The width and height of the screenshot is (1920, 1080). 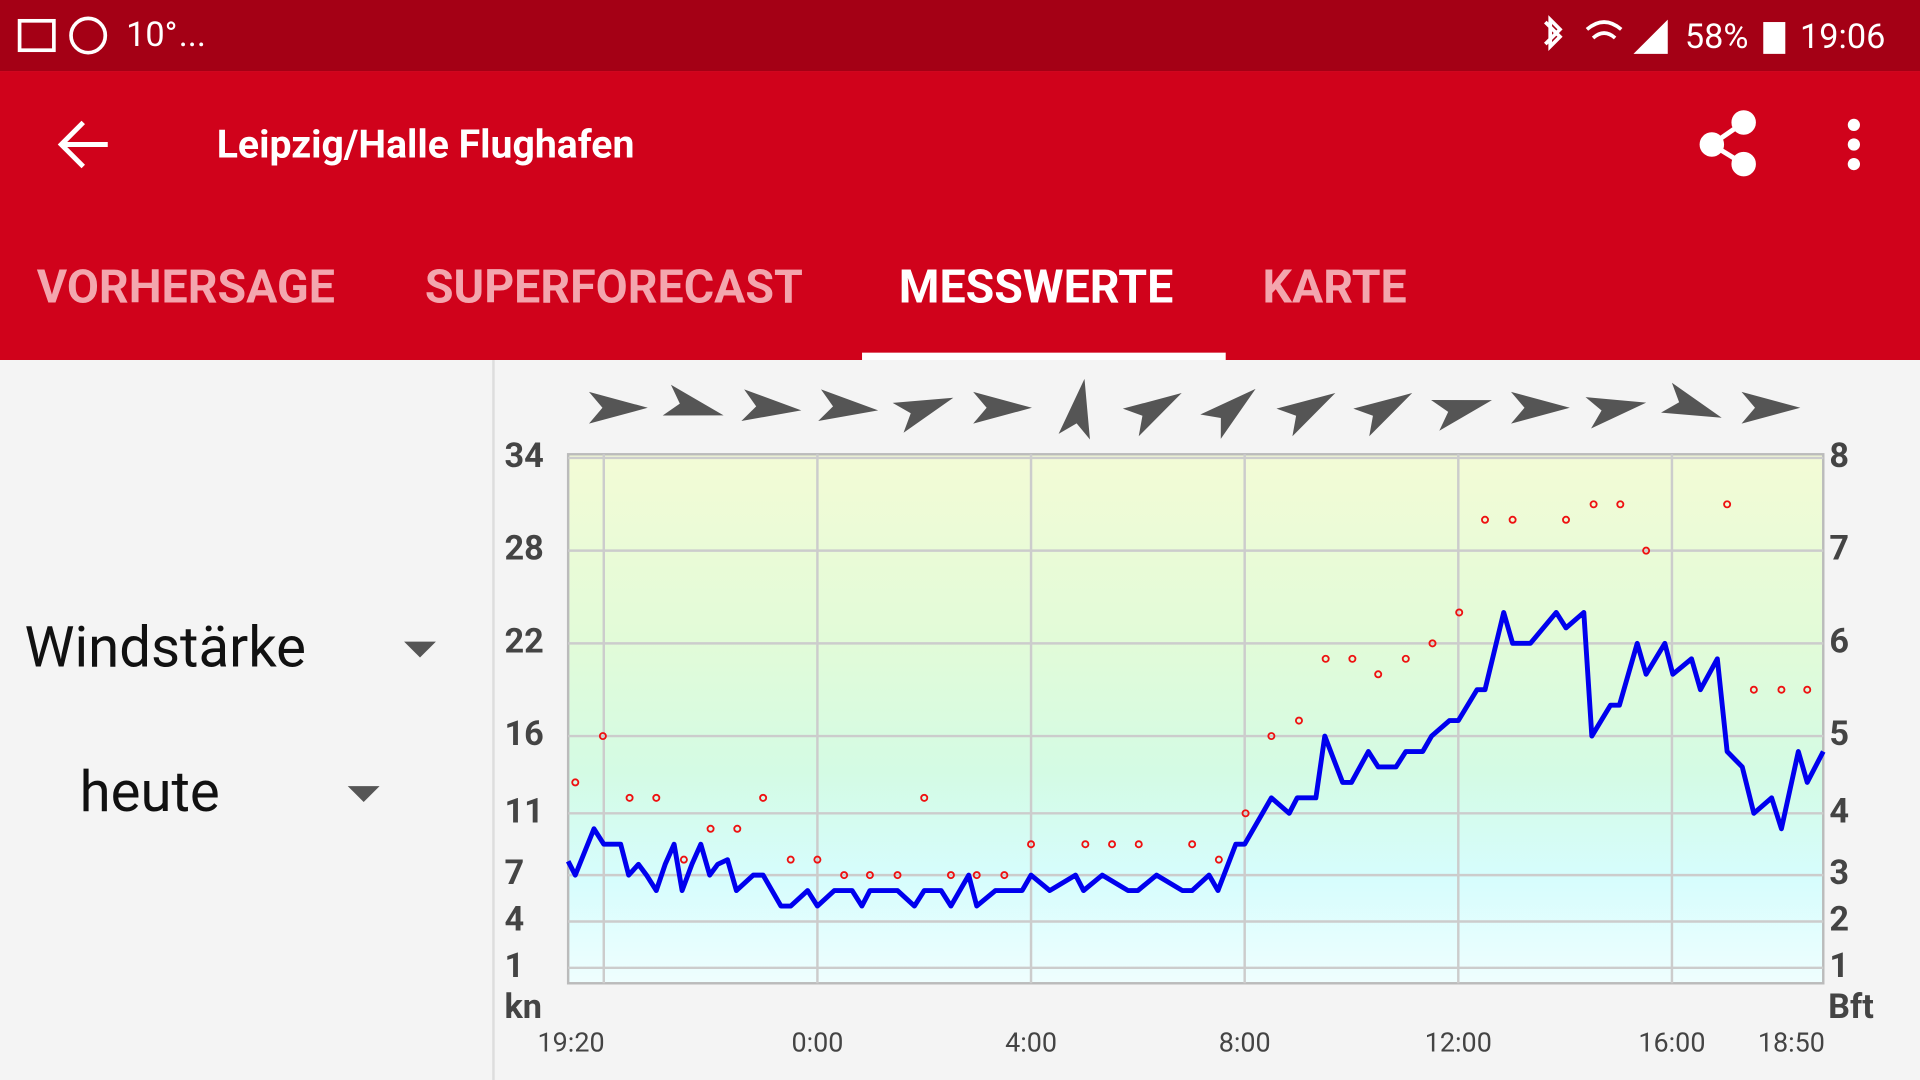 I want to click on y2-tick-label: 8, so click(x=1839, y=456).